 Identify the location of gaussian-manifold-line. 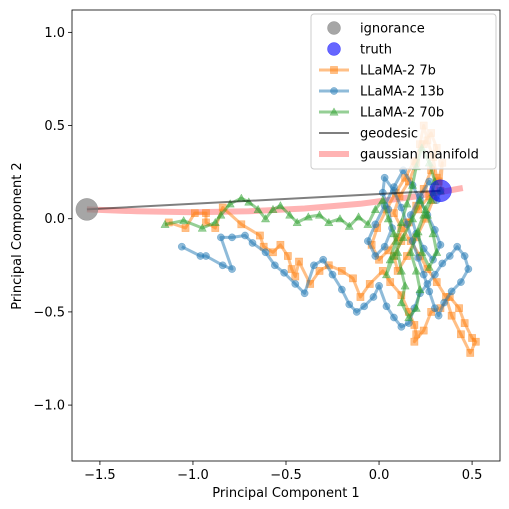
(275, 200).